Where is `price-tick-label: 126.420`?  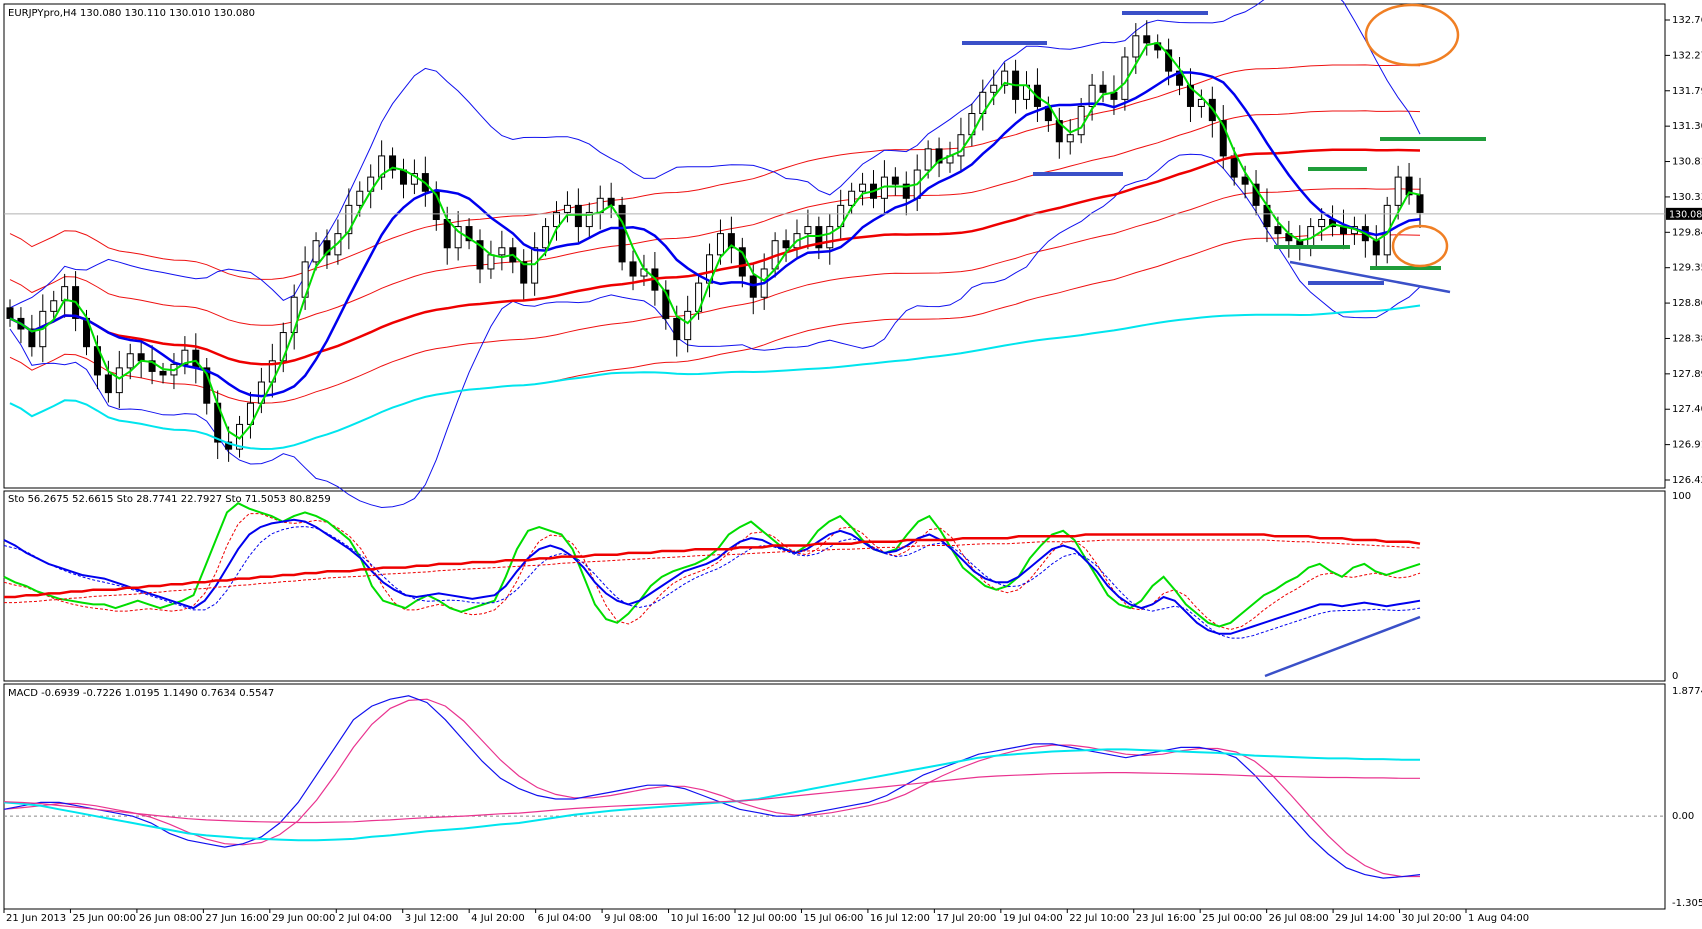
price-tick-label: 126.420 is located at coordinates (1687, 480).